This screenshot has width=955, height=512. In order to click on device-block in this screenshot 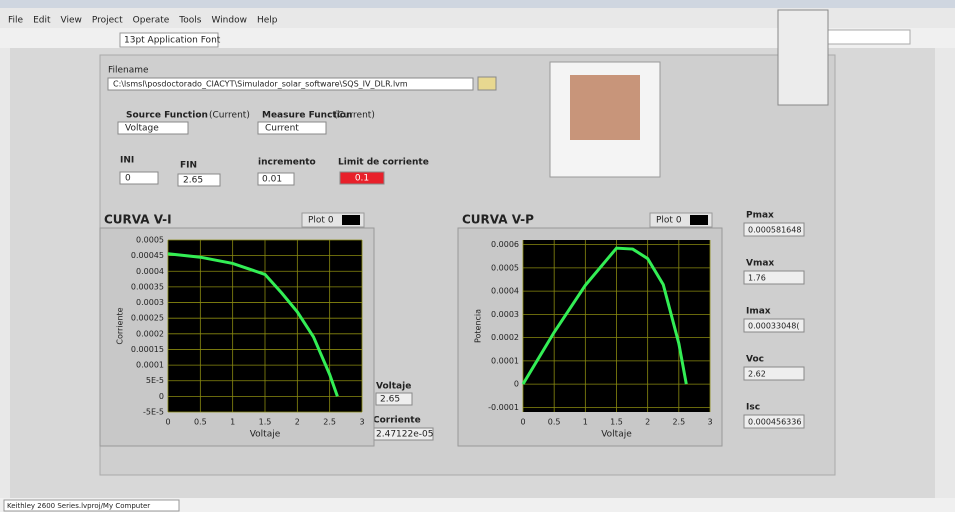, I will do `click(605, 107)`.